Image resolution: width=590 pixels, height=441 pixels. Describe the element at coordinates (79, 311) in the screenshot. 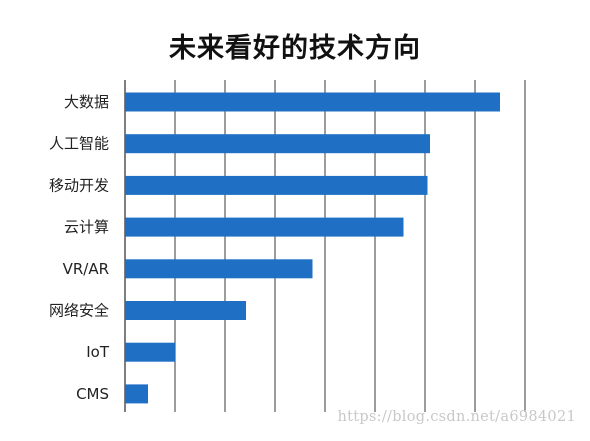

I see `category-label: 网络安全` at that location.